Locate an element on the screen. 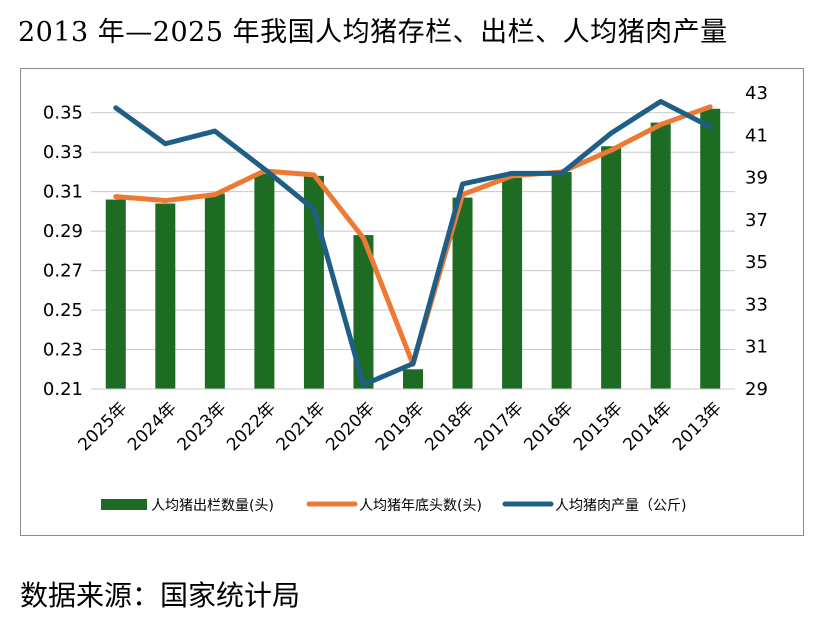 The width and height of the screenshot is (827, 625). y-left-tick-label: 0.31 is located at coordinates (63, 192).